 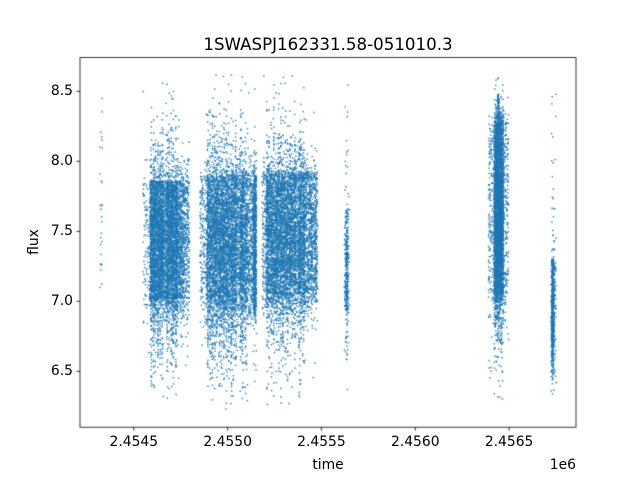 What do you see at coordinates (61, 231) in the screenshot?
I see `y-tick-label: 7.5` at bounding box center [61, 231].